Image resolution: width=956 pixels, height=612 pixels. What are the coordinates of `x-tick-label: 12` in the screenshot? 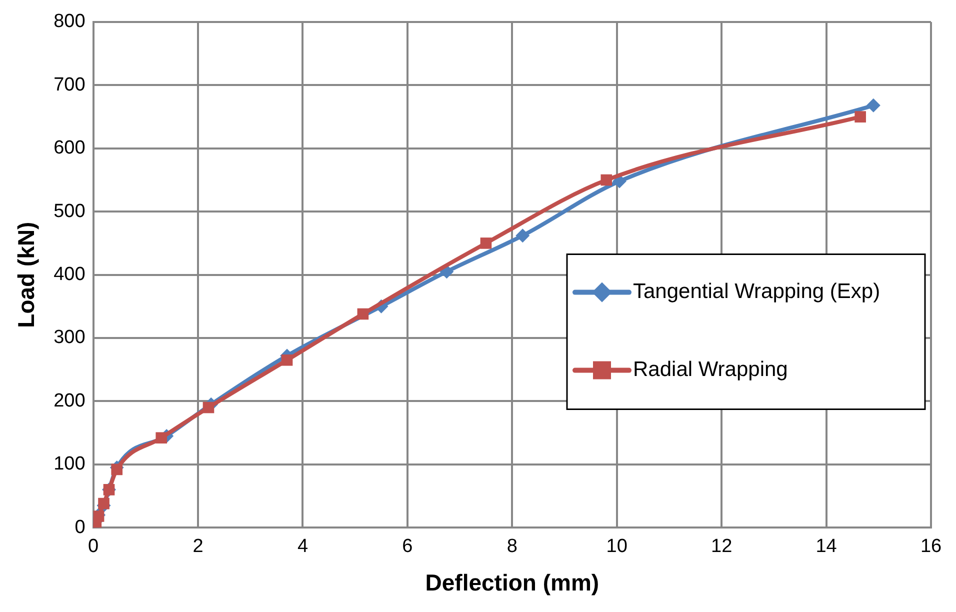 It's located at (721, 547).